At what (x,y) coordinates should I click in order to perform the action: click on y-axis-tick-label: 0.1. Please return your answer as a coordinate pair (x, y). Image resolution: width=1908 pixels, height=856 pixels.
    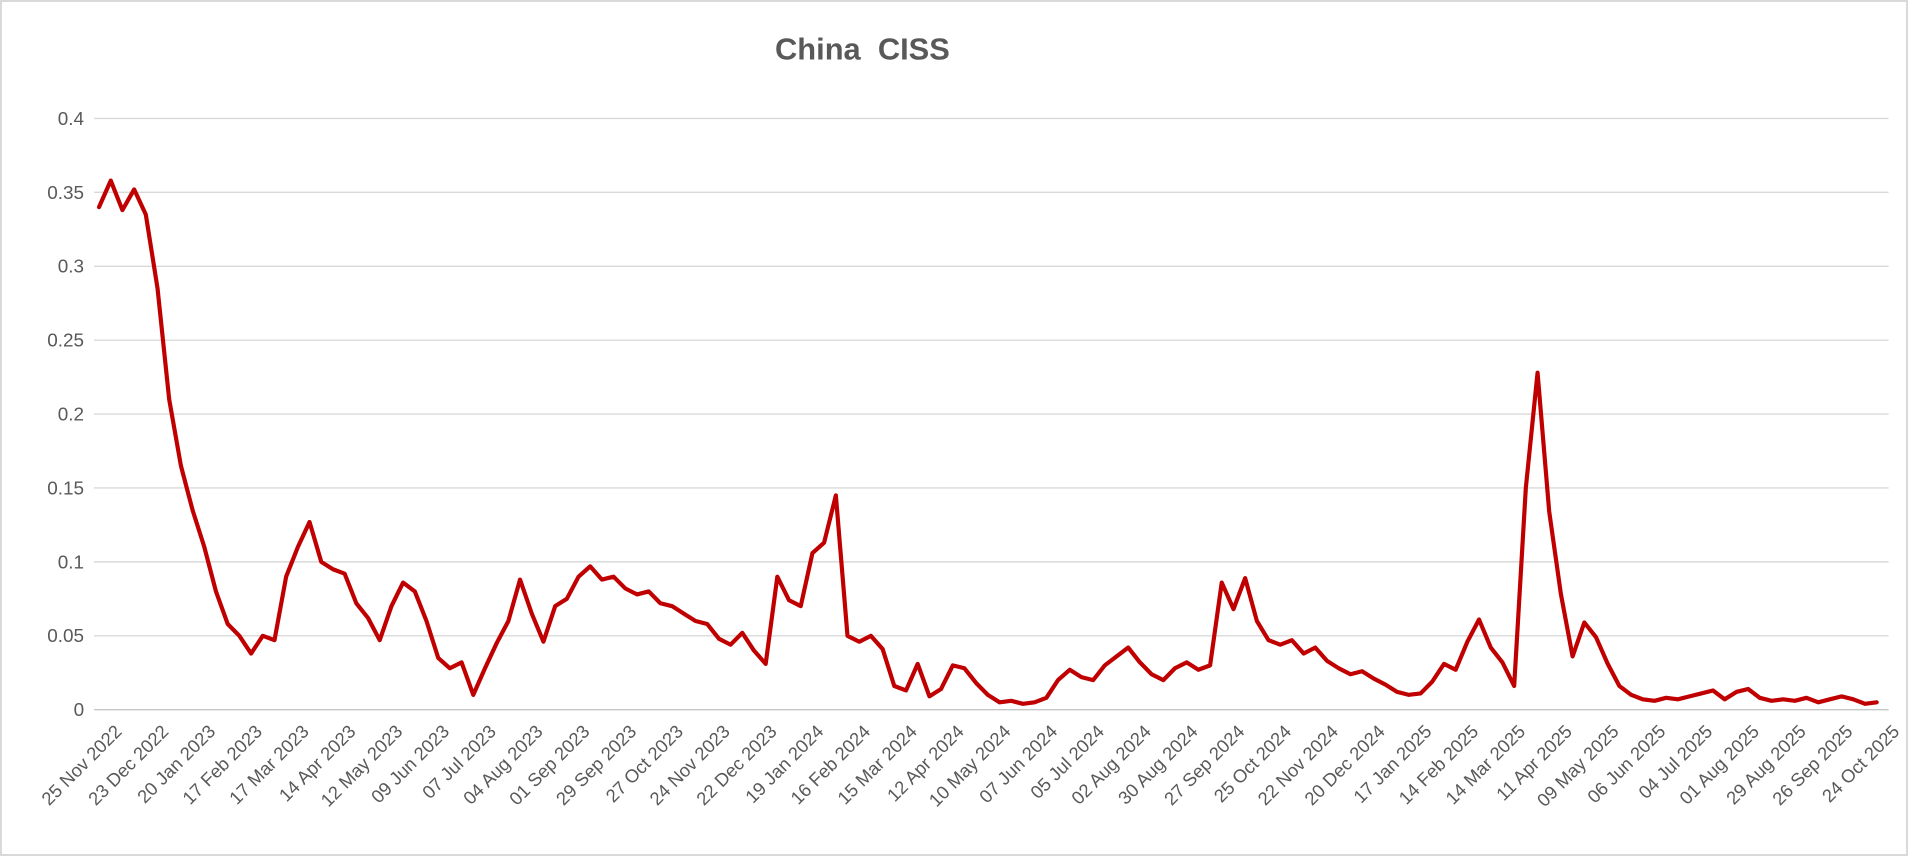
    Looking at the image, I should click on (71, 562).